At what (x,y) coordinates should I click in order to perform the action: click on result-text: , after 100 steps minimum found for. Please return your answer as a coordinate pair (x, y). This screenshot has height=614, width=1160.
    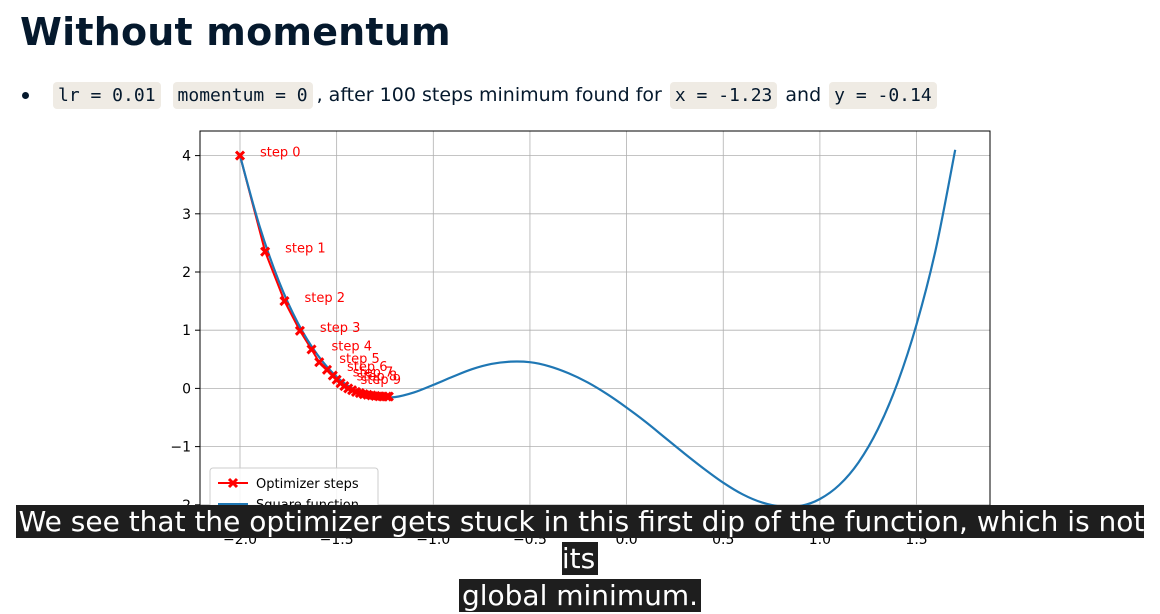
    Looking at the image, I should click on (489, 95).